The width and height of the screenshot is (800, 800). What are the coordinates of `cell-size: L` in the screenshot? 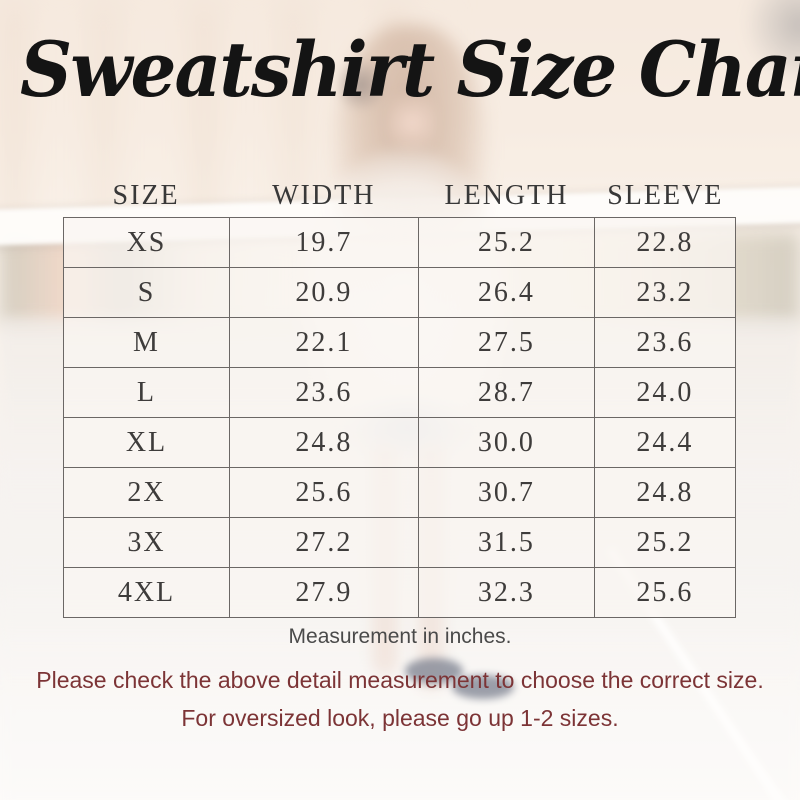 It's located at (146, 392).